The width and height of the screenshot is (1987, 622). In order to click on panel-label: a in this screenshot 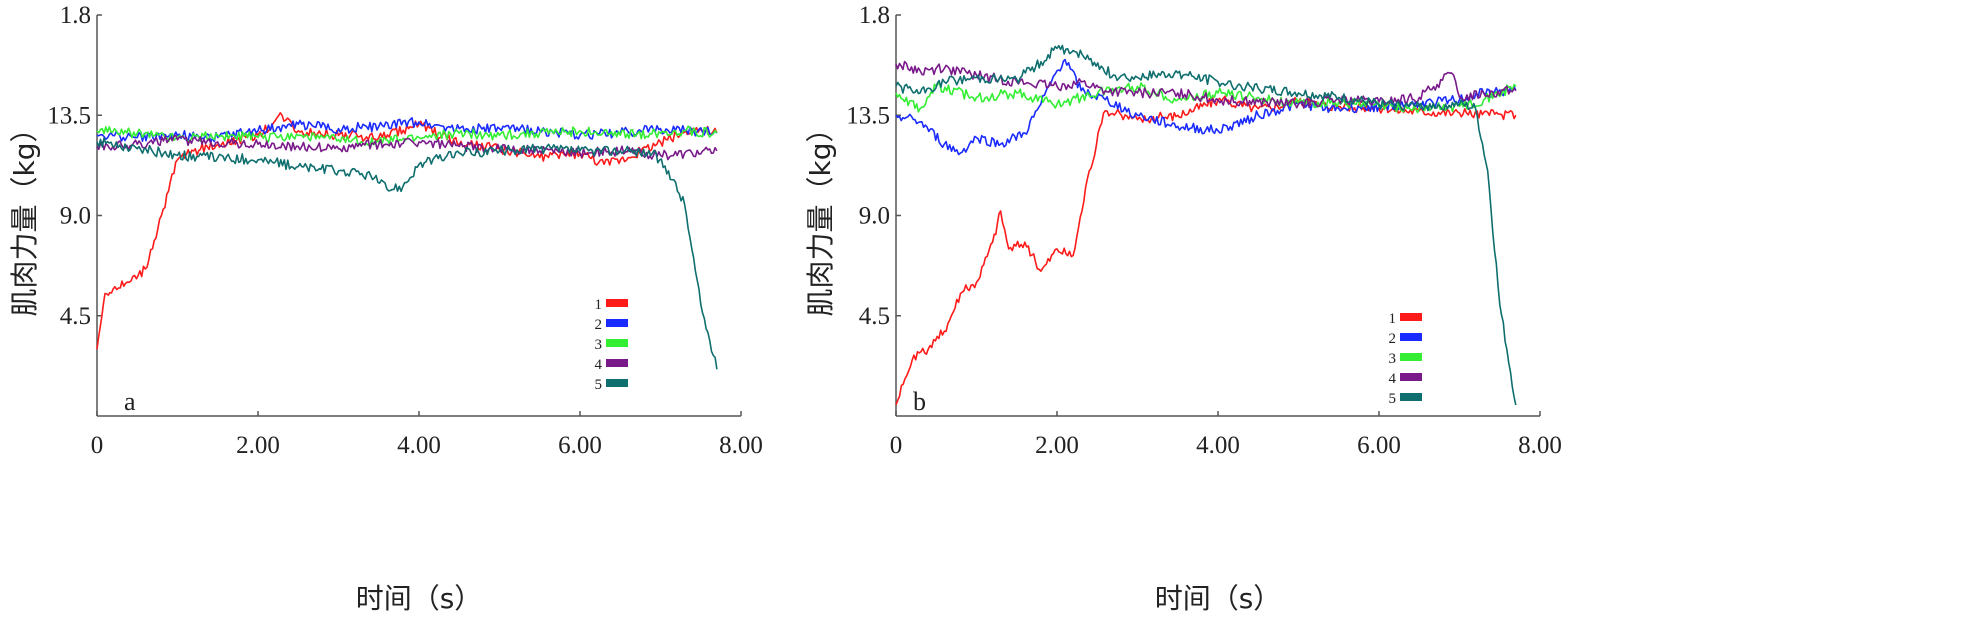, I will do `click(130, 401)`.